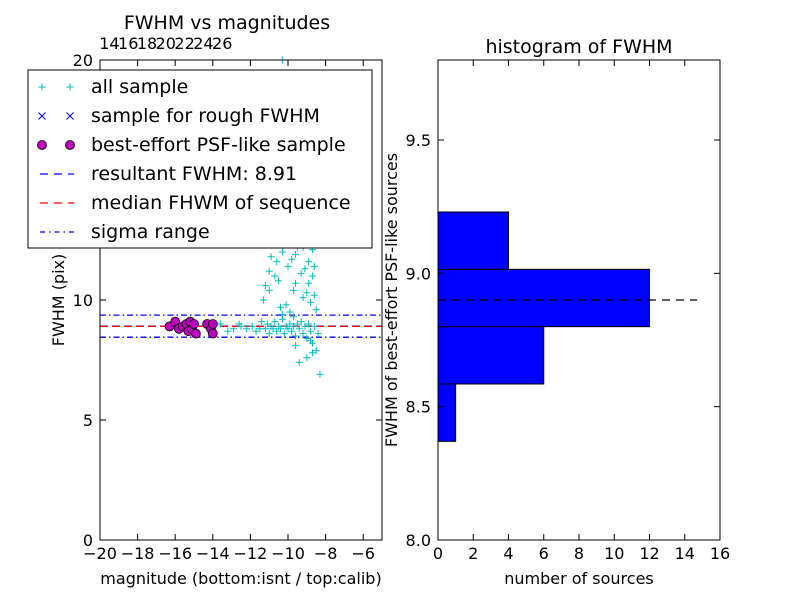  What do you see at coordinates (418, 407) in the screenshot?
I see `y-tick-label: 8.5` at bounding box center [418, 407].